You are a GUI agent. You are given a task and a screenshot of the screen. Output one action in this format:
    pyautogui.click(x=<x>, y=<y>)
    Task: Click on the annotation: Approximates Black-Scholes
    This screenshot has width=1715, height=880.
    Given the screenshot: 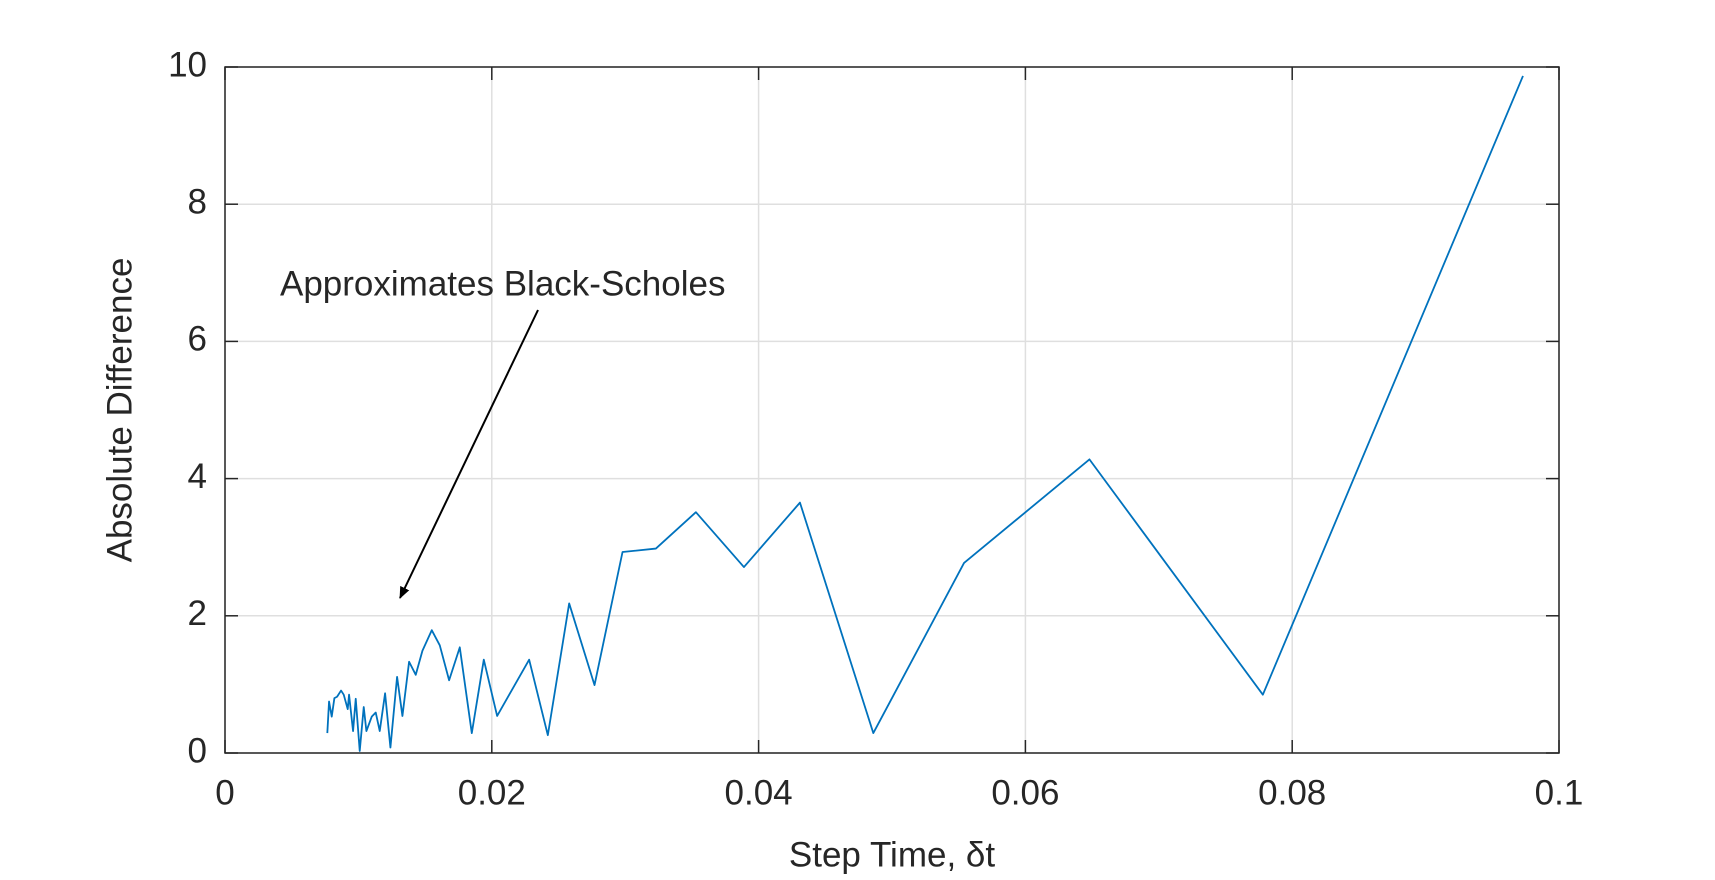 What is the action you would take?
    pyautogui.click(x=502, y=283)
    